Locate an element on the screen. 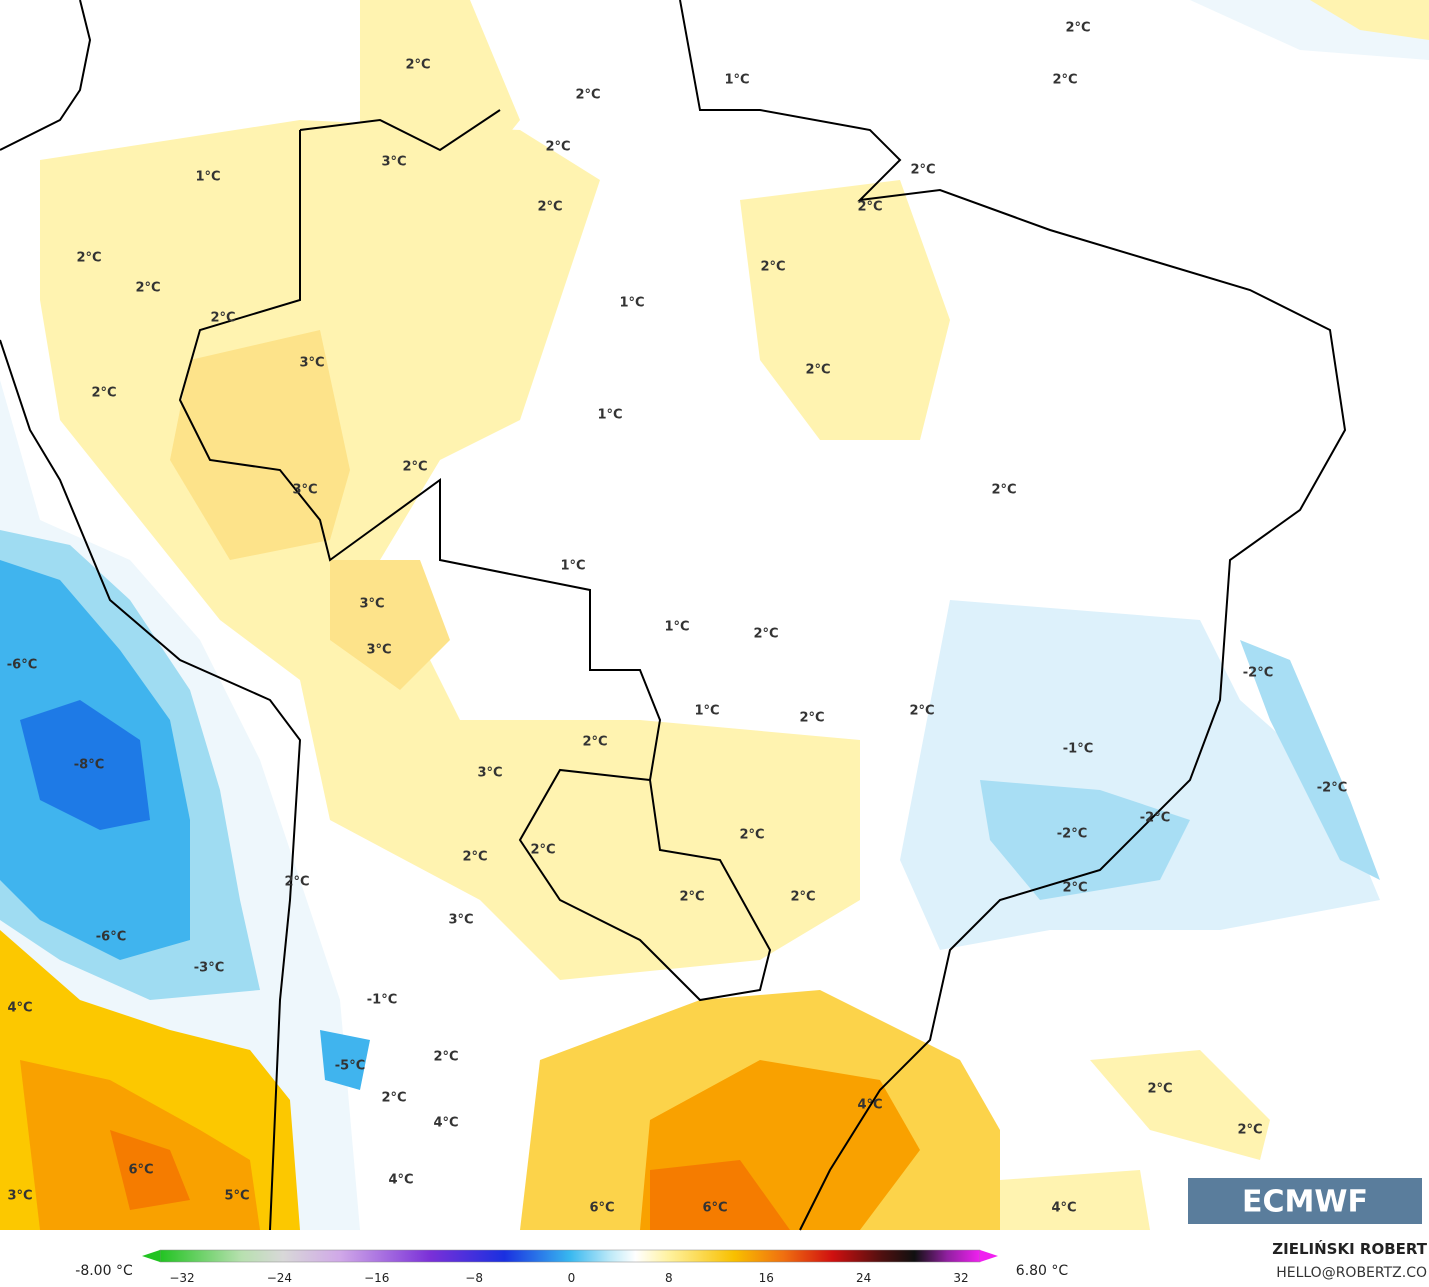 This screenshot has width=1429, height=1287. colorbar-max: 6.80 °C is located at coordinates (1042, 1271).